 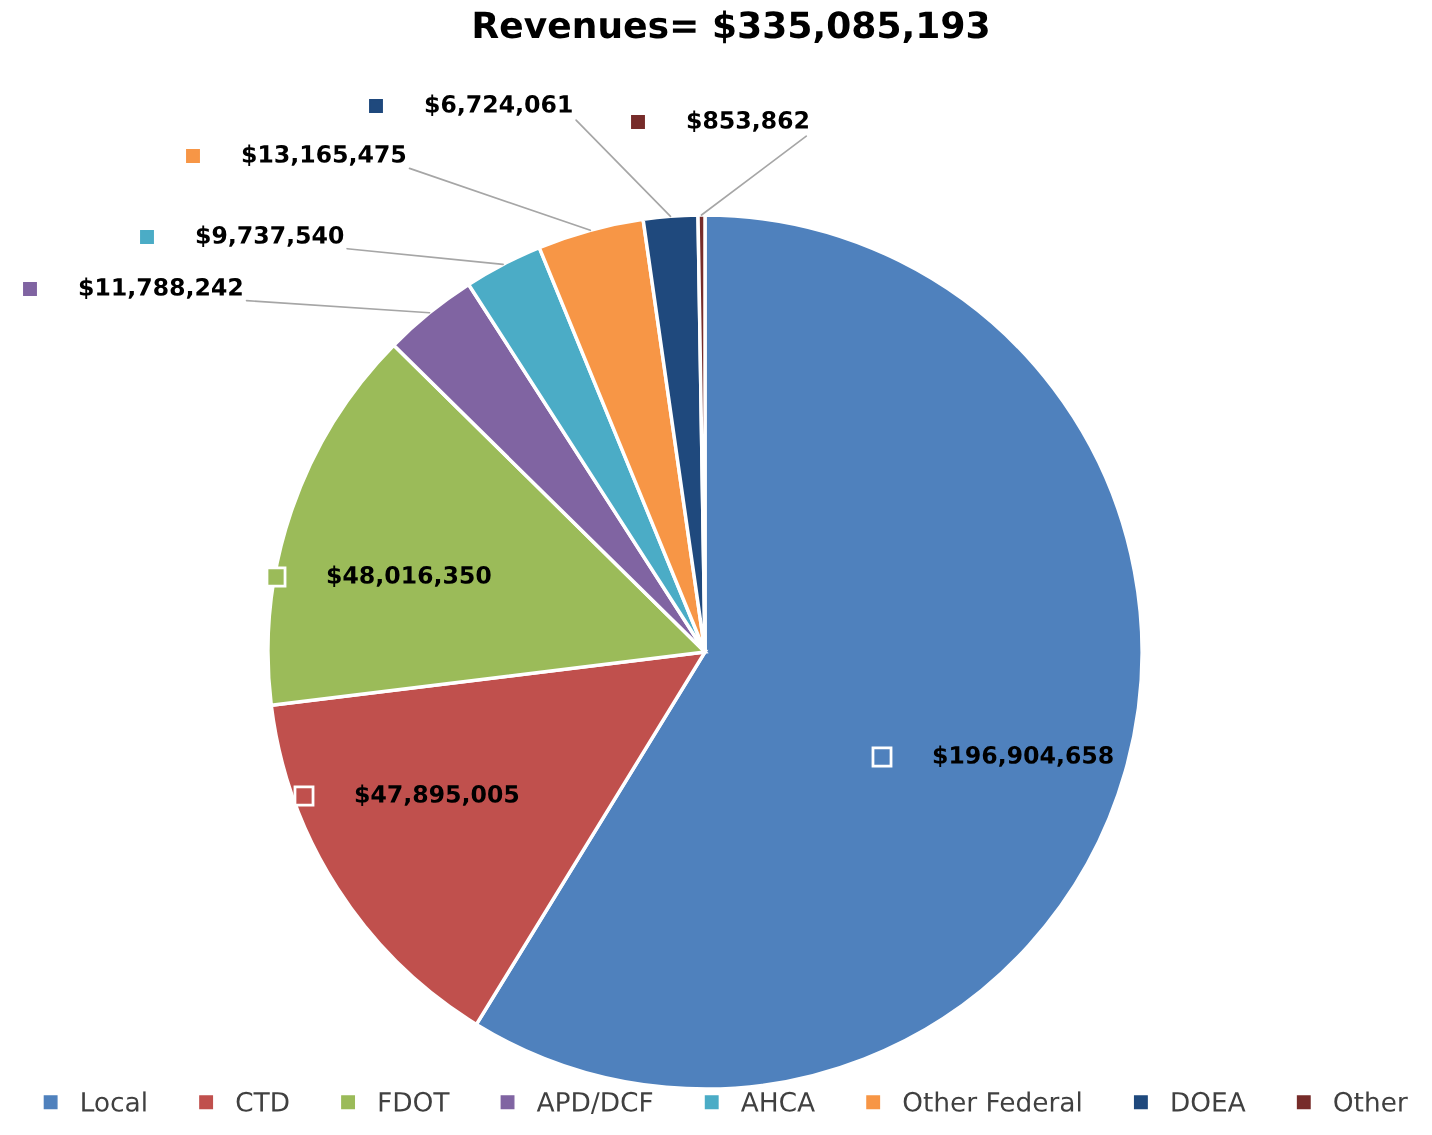 I want to click on legend-label: Other Federal, so click(x=992, y=1101).